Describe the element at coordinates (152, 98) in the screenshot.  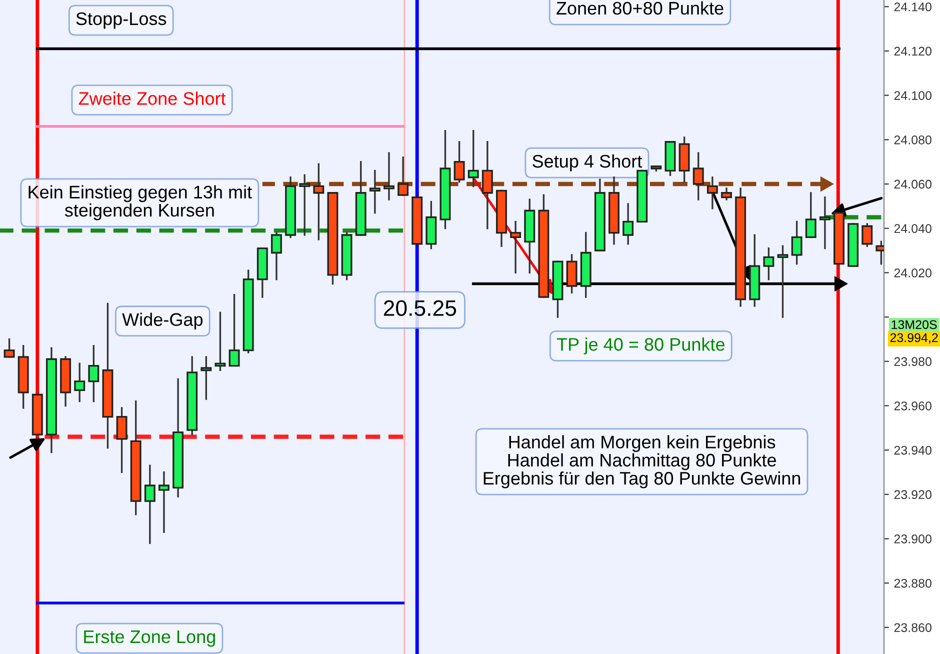
I see `annotation: Zweite Zone Short` at that location.